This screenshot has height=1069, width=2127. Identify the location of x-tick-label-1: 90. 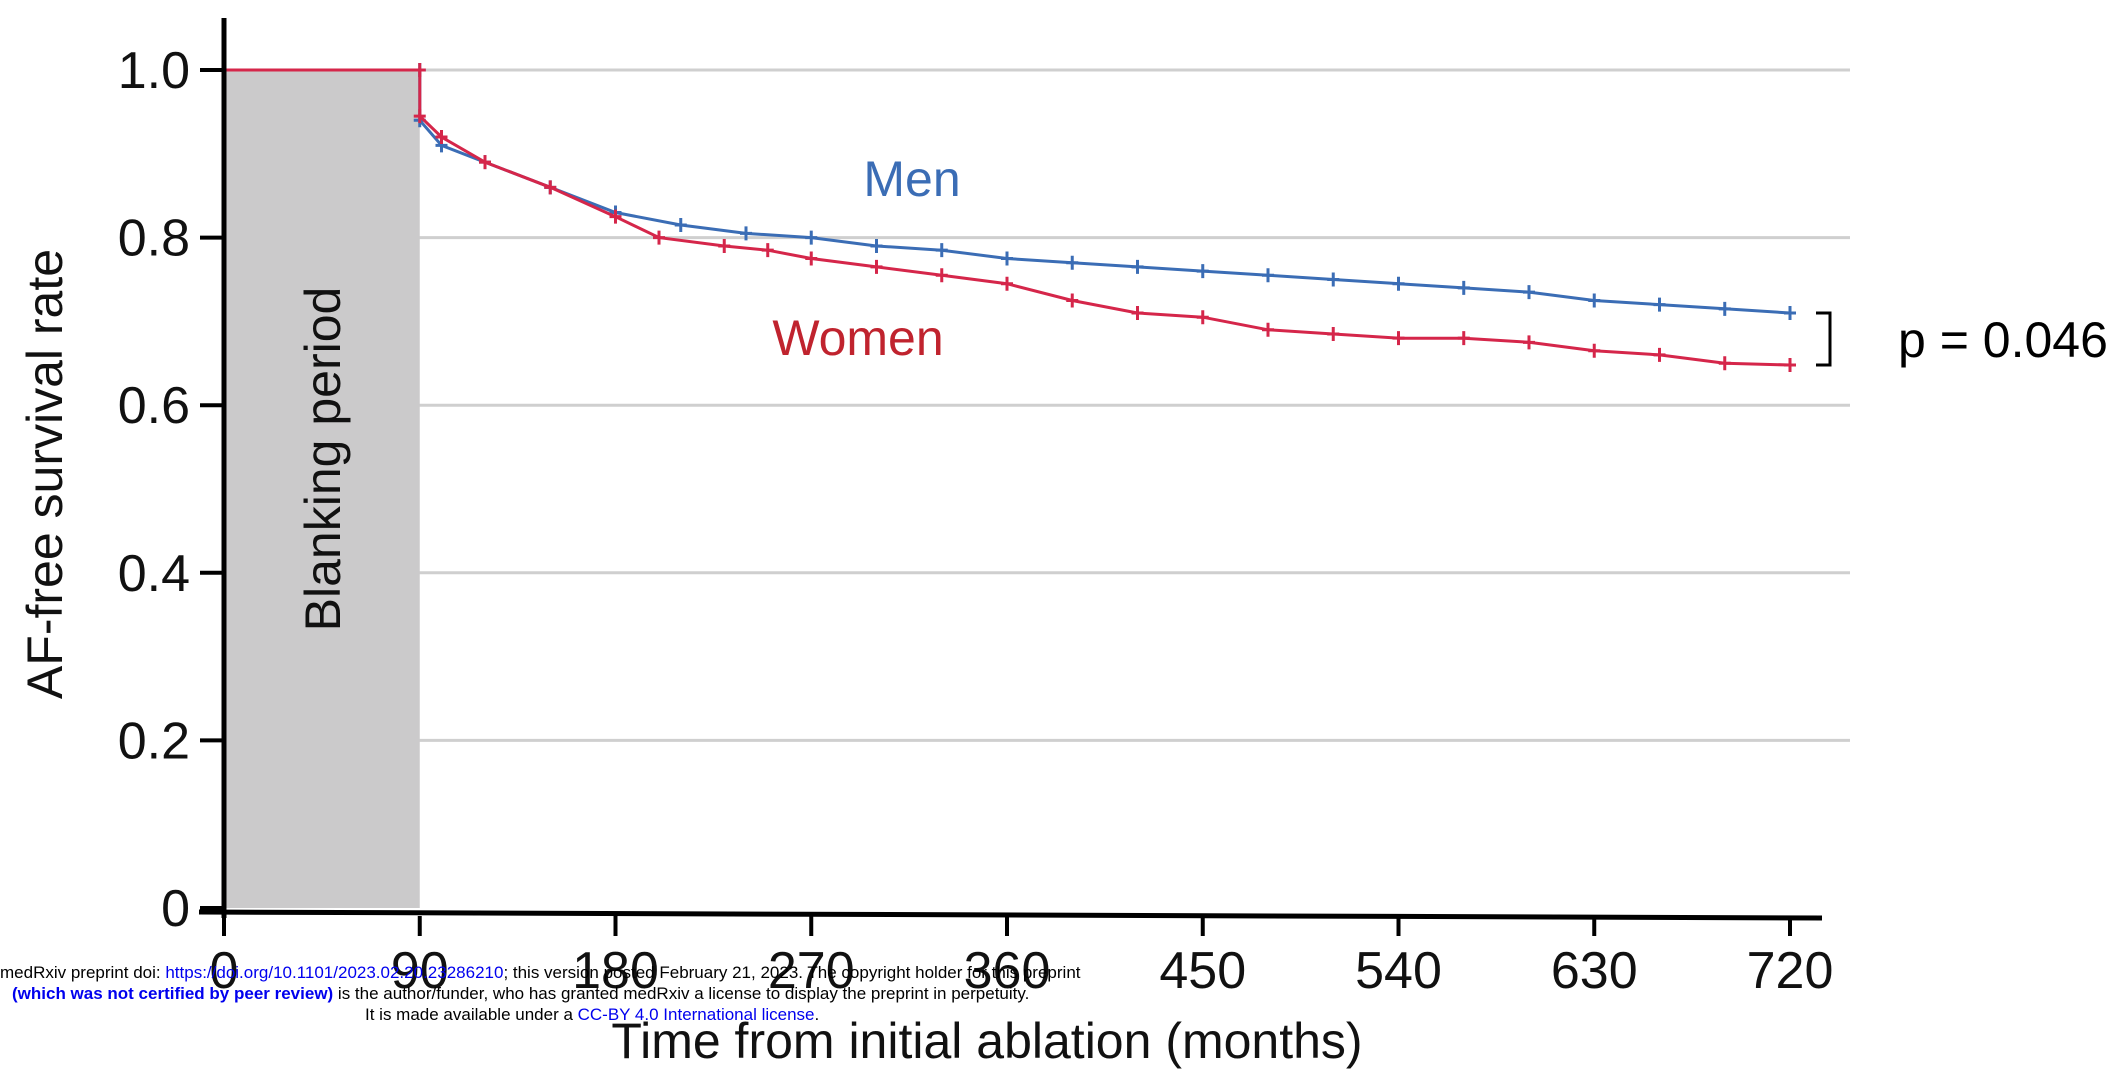
(420, 971).